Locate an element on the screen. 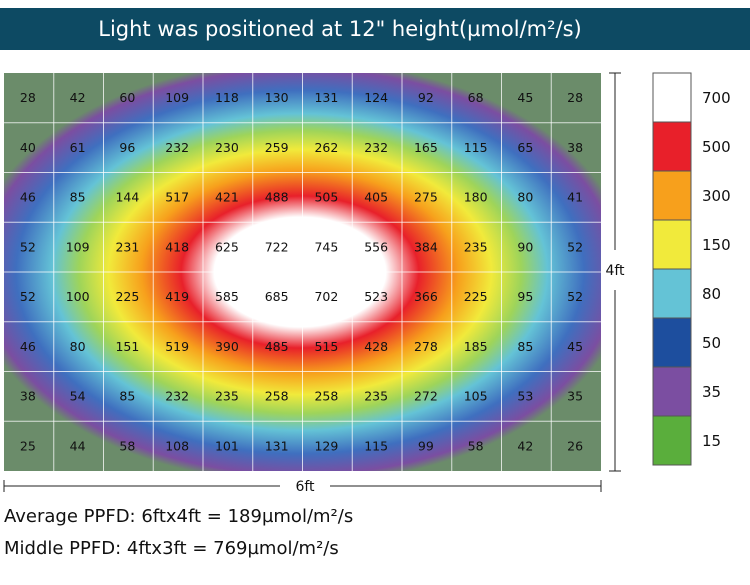  heatmap-cell-value: 53 is located at coordinates (525, 396).